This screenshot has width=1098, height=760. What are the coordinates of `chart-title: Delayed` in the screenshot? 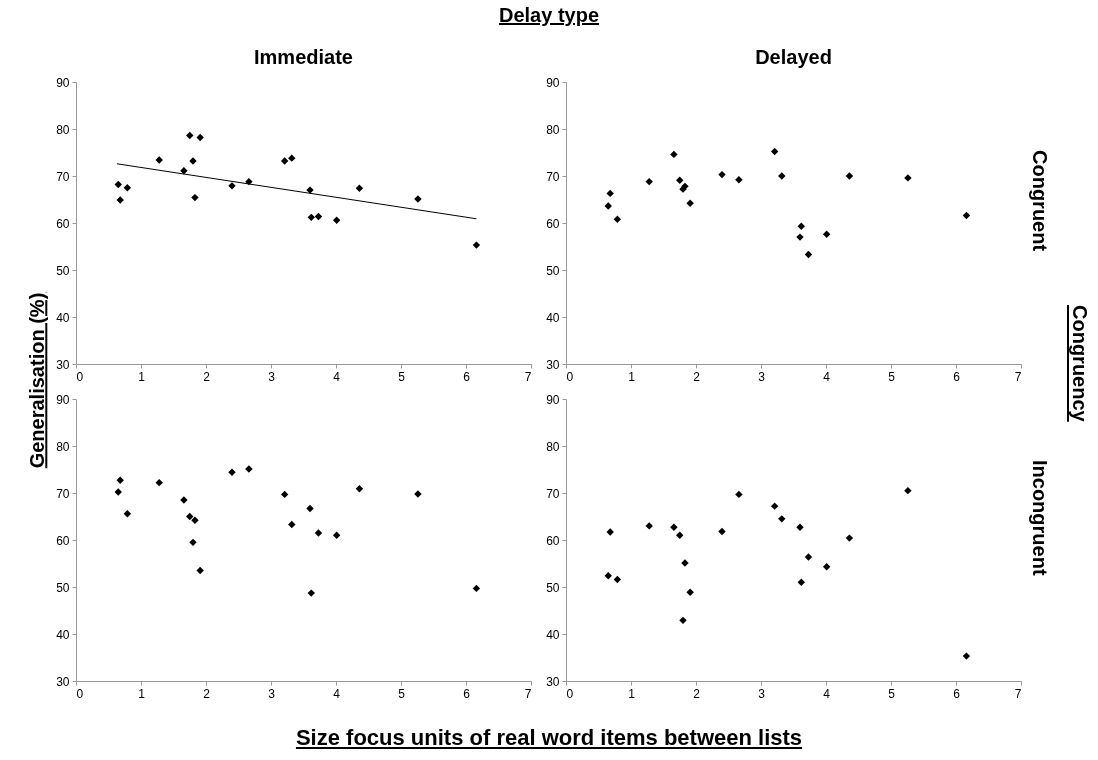 It's located at (793, 57).